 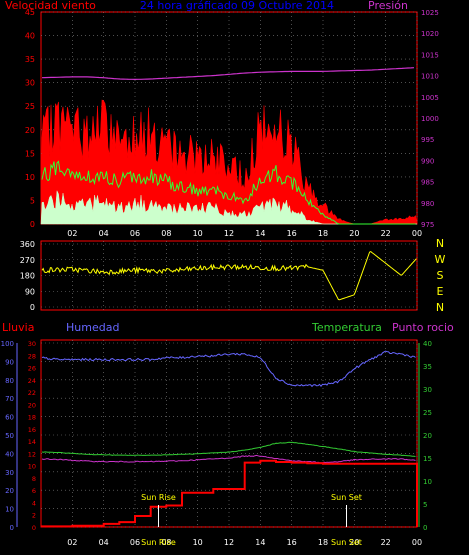 I want to click on humidity-y-tick-label: 60, so click(x=9, y=418).